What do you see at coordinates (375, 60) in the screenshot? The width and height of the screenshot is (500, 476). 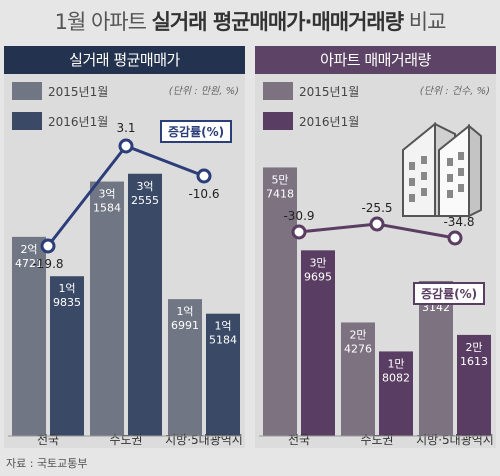 I see `volume-panel-title: 아파트 매매거래량` at bounding box center [375, 60].